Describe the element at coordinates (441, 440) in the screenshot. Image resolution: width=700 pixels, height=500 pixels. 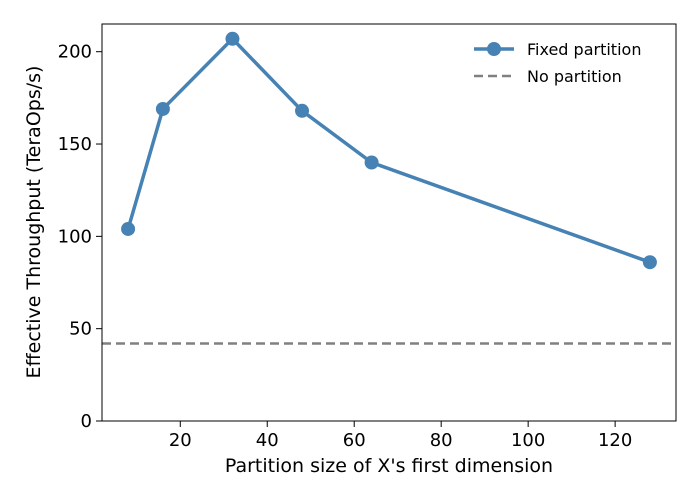
I see `x-tick-label: 80` at that location.